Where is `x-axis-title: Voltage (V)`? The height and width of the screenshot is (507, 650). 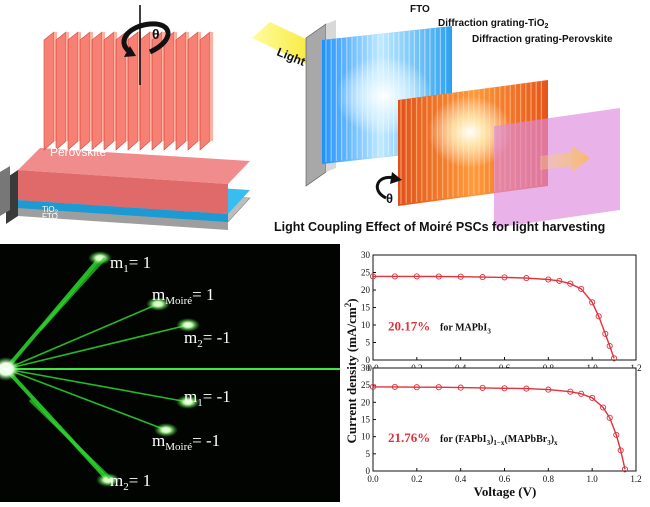
x-axis-title: Voltage (V) is located at coordinates (505, 491).